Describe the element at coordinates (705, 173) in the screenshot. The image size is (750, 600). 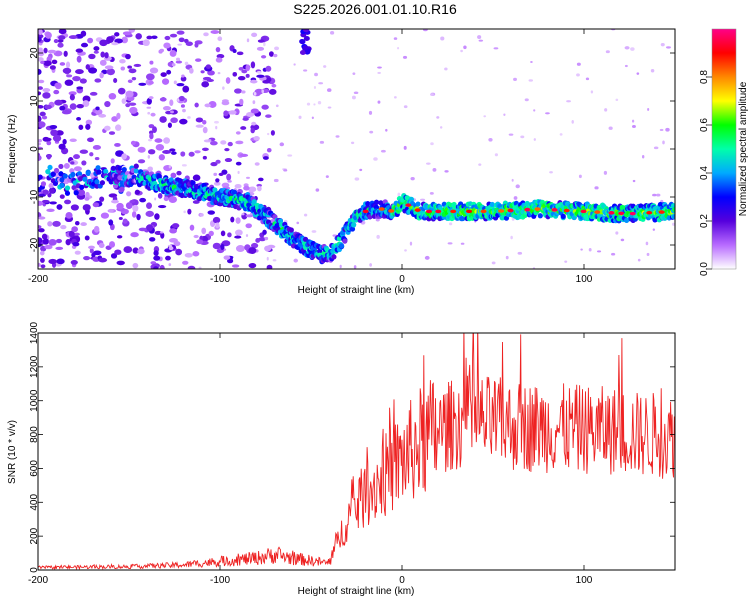
I see `colorbar-ticks: 0.0 0.2 0.4 0.6 0.8` at that location.